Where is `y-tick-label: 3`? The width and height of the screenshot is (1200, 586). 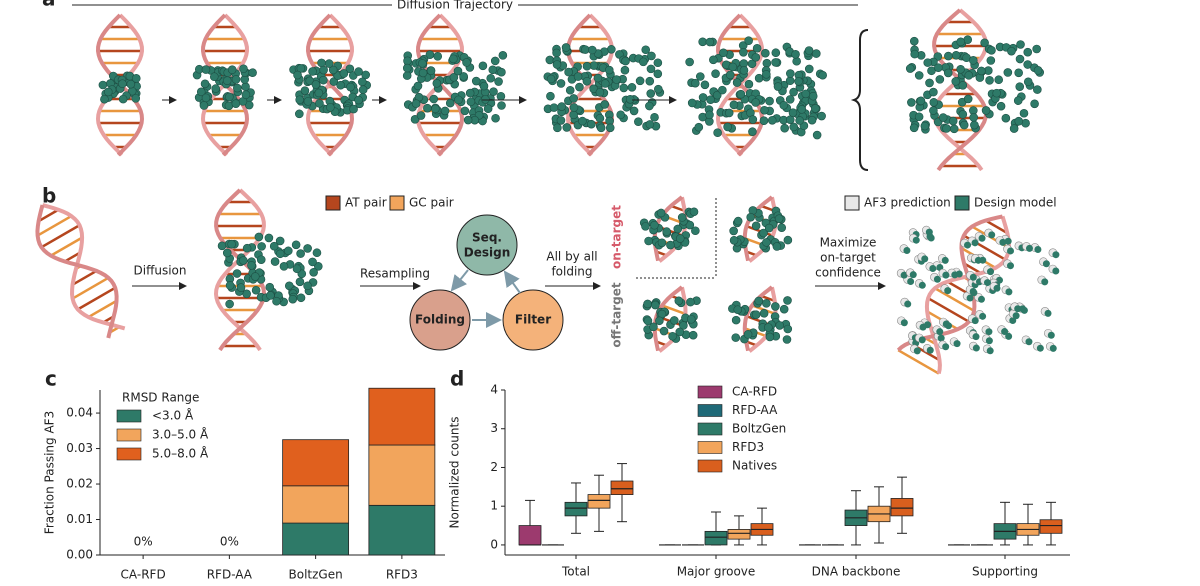 y-tick-label: 3 is located at coordinates (494, 428).